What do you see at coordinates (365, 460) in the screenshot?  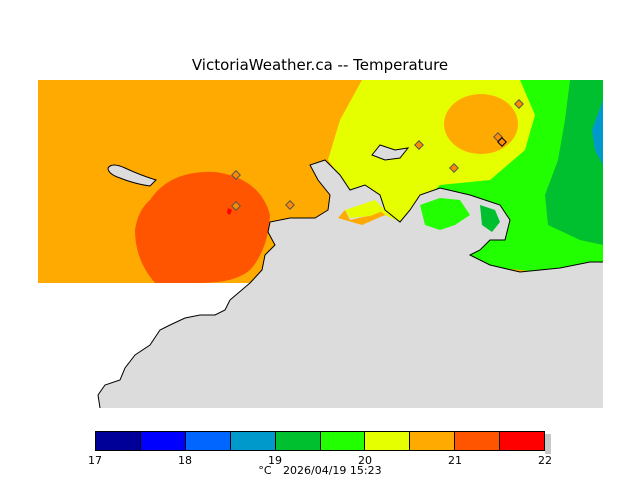 I see `legend-tick: 20` at bounding box center [365, 460].